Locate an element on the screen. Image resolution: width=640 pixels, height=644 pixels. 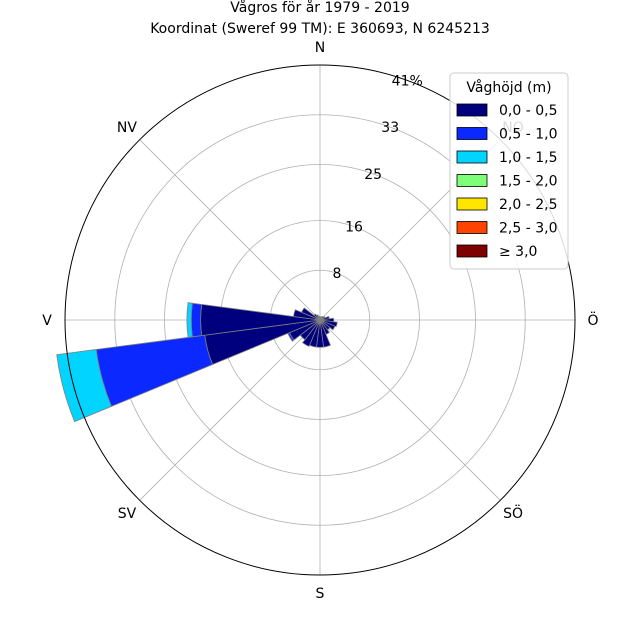
direction-label-4: S is located at coordinates (320, 594).